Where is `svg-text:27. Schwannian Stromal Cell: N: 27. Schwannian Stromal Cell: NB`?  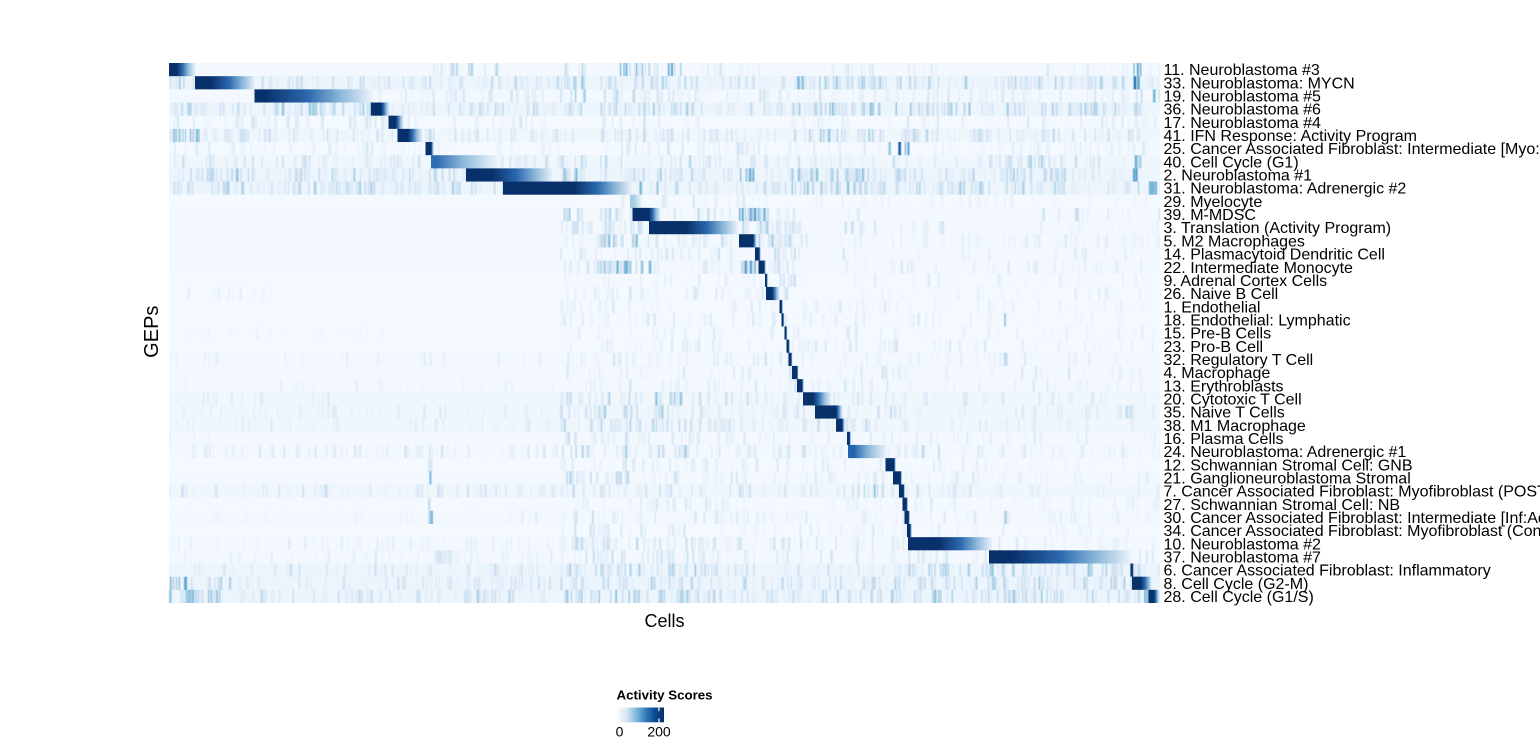
svg-text:27. Schwannian Stromal Cell: N: 27. Schwannian Stromal Cell: NB is located at coordinates (1282, 505).